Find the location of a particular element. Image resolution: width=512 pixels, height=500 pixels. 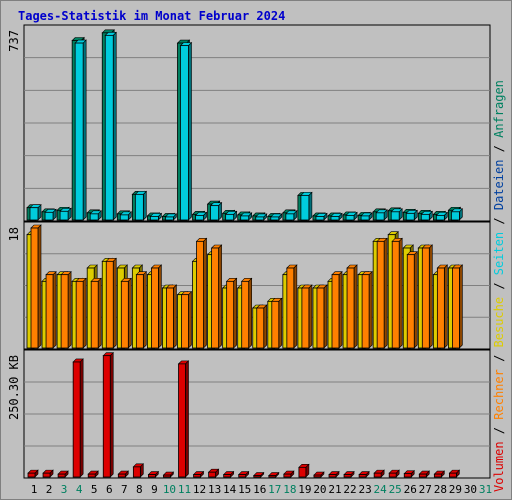

bar-dateien-day-4-side is located at coordinates (84, 130).